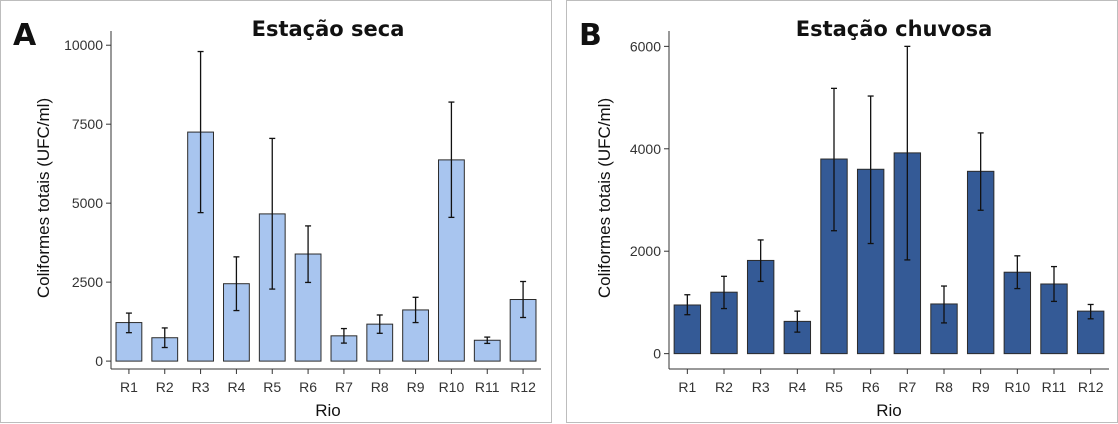 This screenshot has height=424, width=1118. What do you see at coordinates (87, 282) in the screenshot?
I see `y-tick-label: 2500` at bounding box center [87, 282].